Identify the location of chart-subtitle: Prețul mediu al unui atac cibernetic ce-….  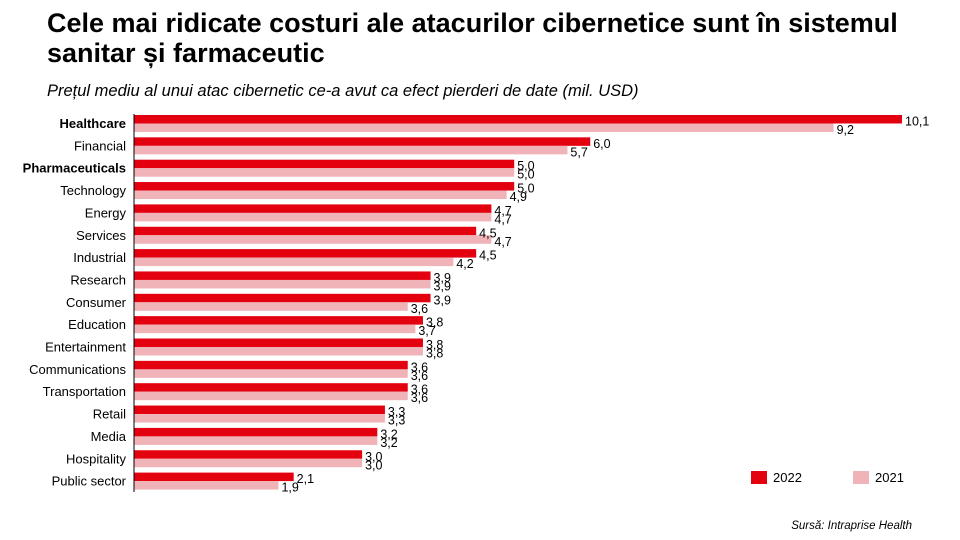
(343, 91).